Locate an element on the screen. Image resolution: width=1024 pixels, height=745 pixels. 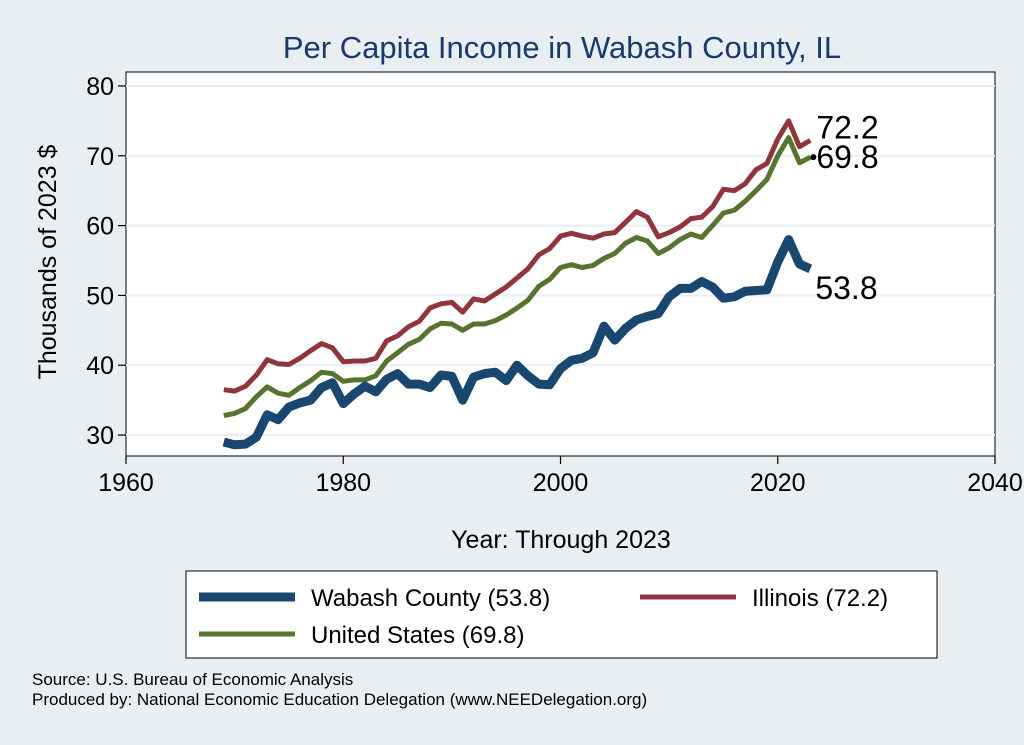
x-axis-title: Year: Through 2023 is located at coordinates (561, 540).